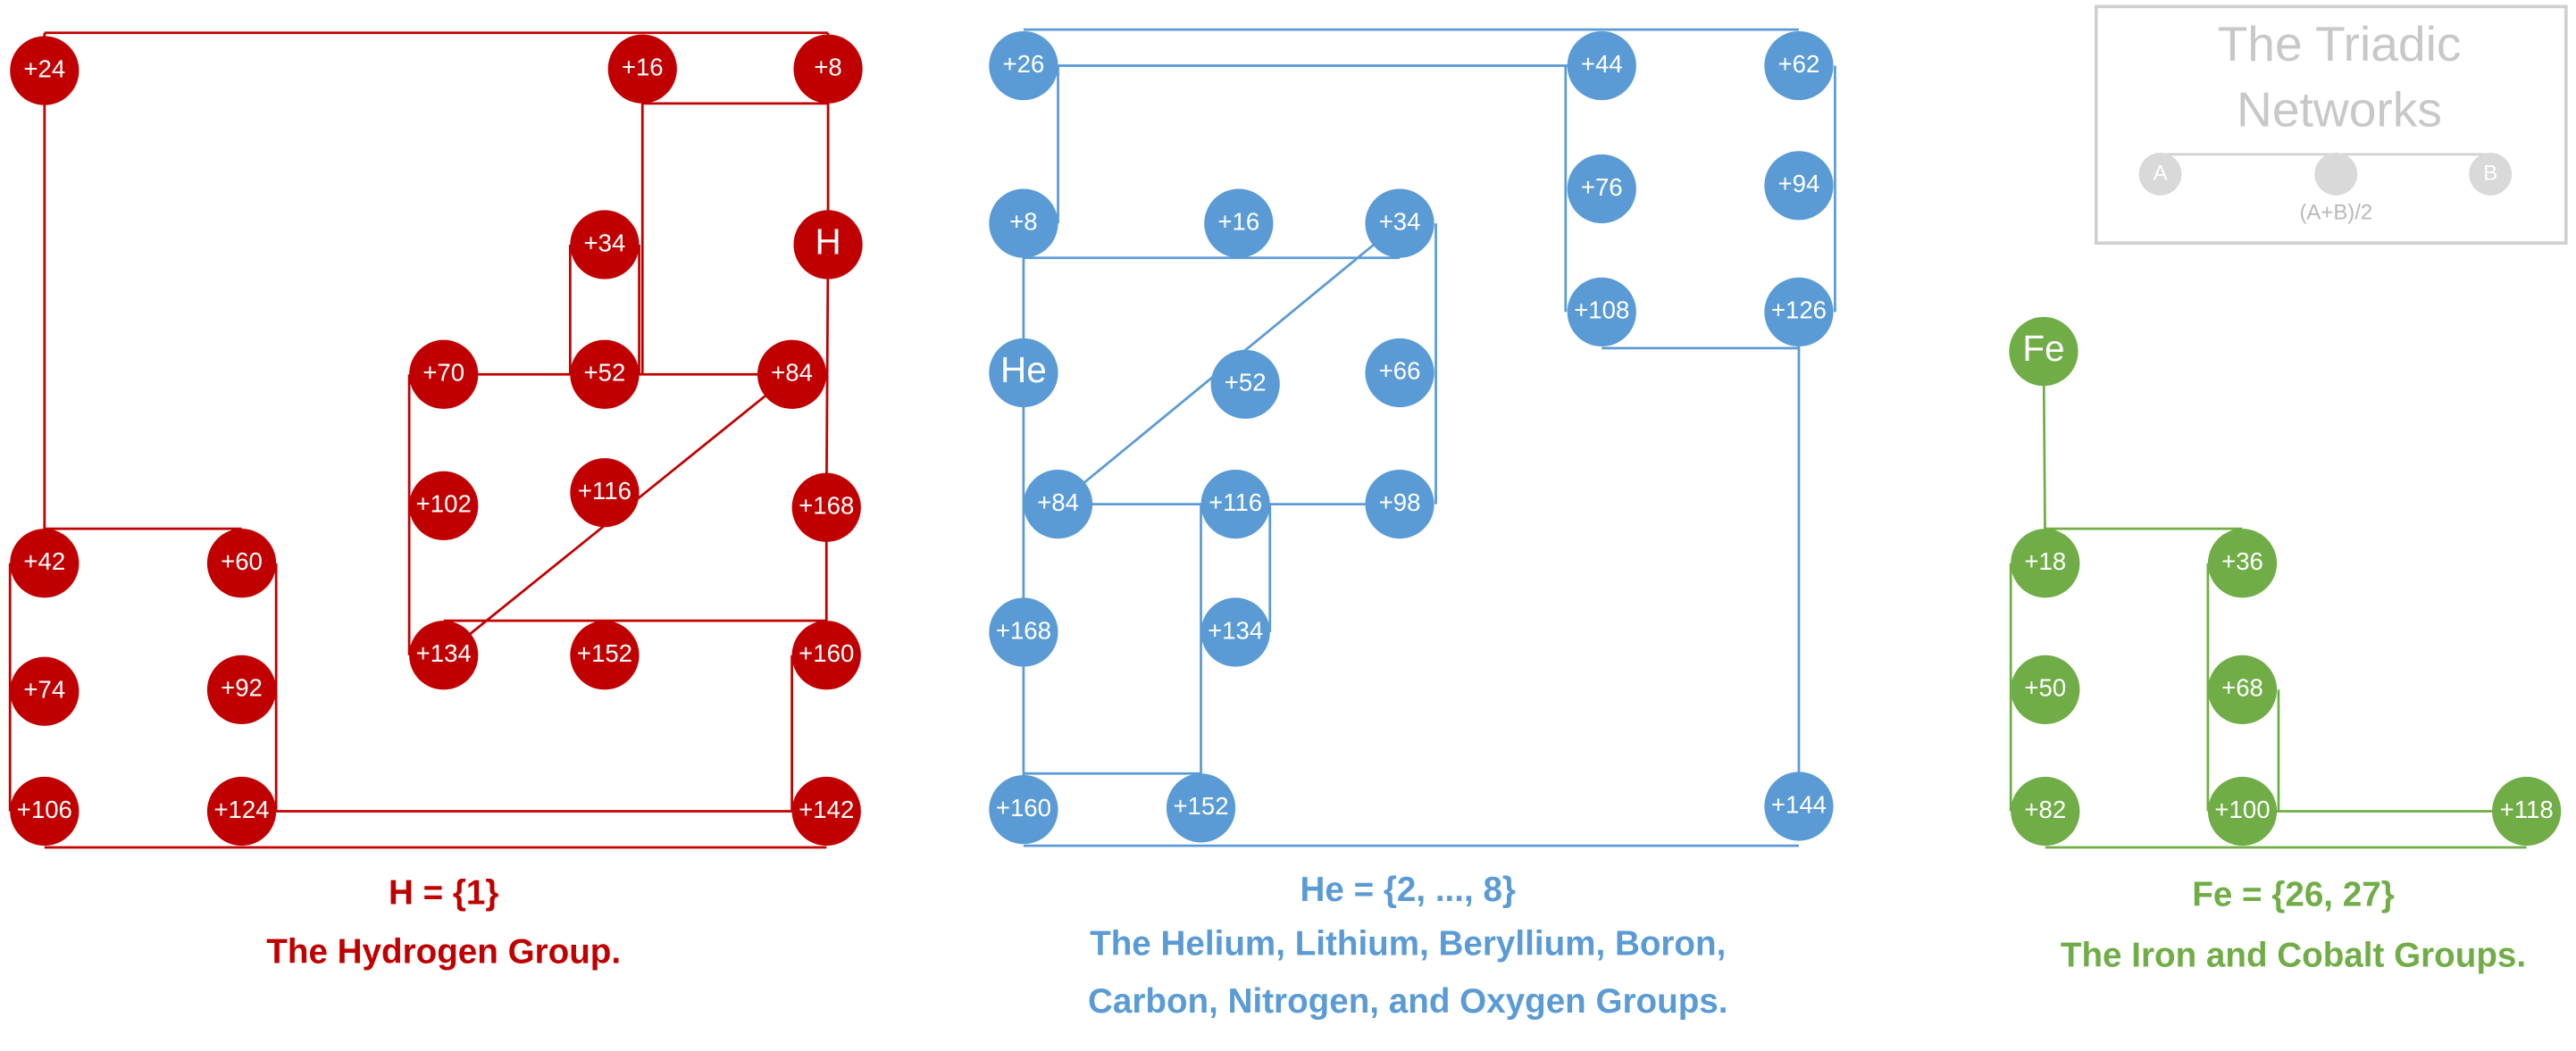 This screenshot has width=2576, height=1051. Describe the element at coordinates (1409, 890) in the screenshot. I see `group-formula: He = {2, ..., 8}` at that location.